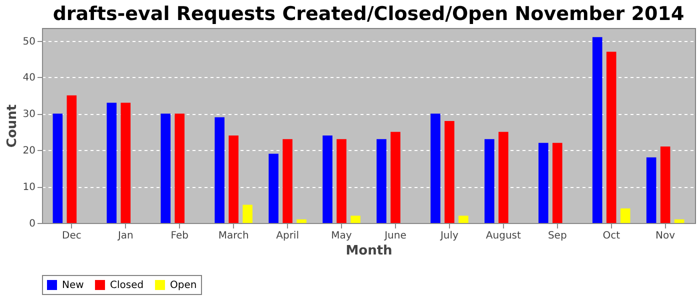 This screenshot has height=300, width=700. I want to click on x-tick-label: Jan, so click(125, 236).